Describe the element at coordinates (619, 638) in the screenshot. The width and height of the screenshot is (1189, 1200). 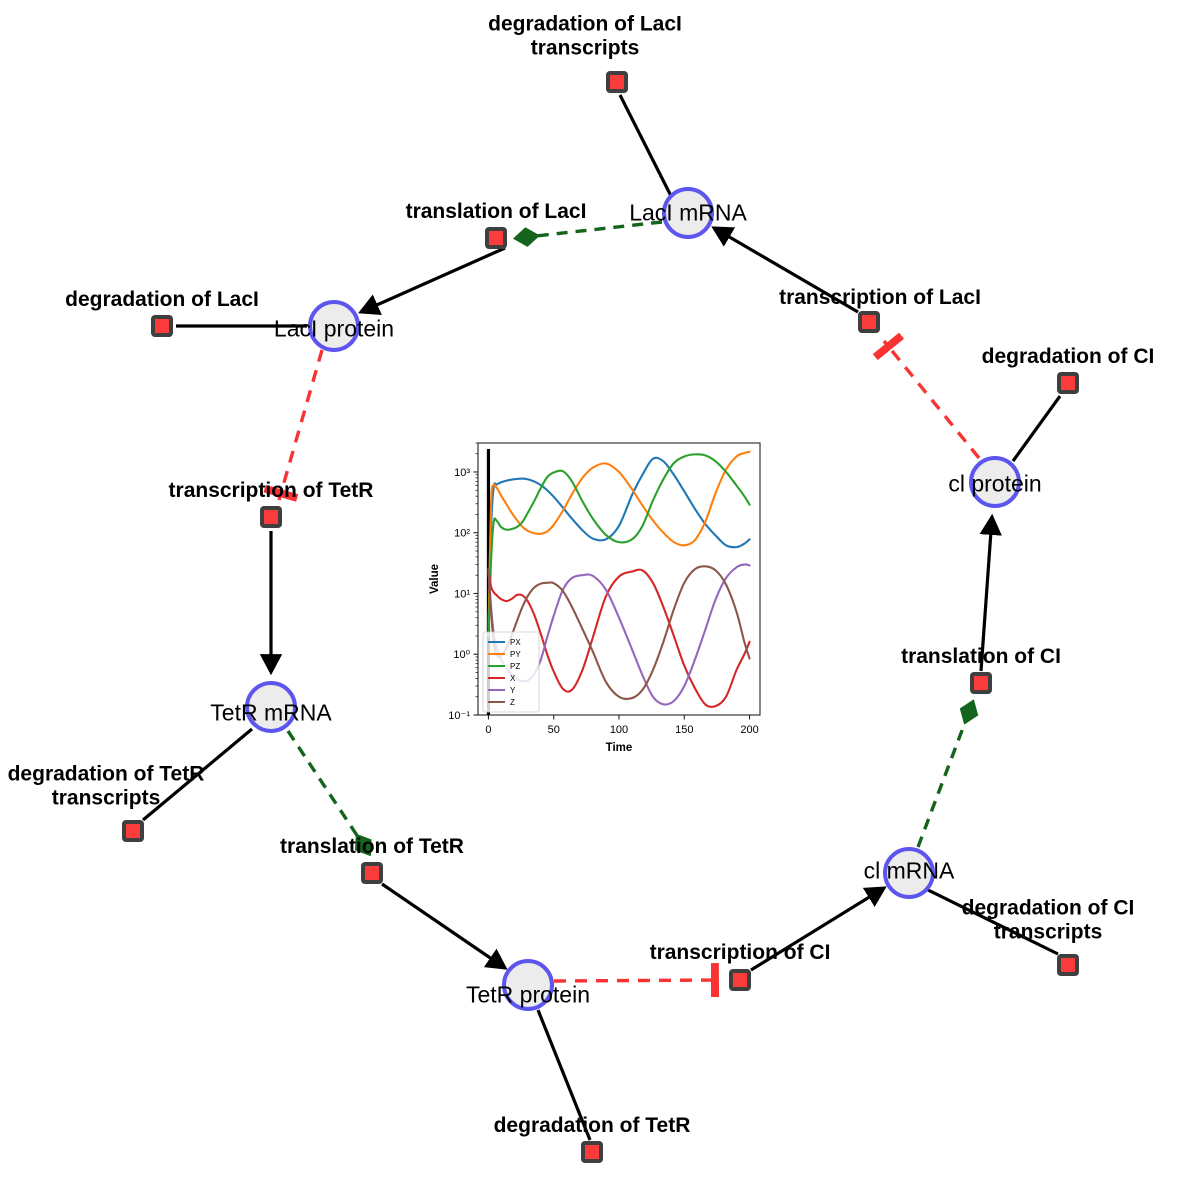
I see `chart-series-x` at that location.